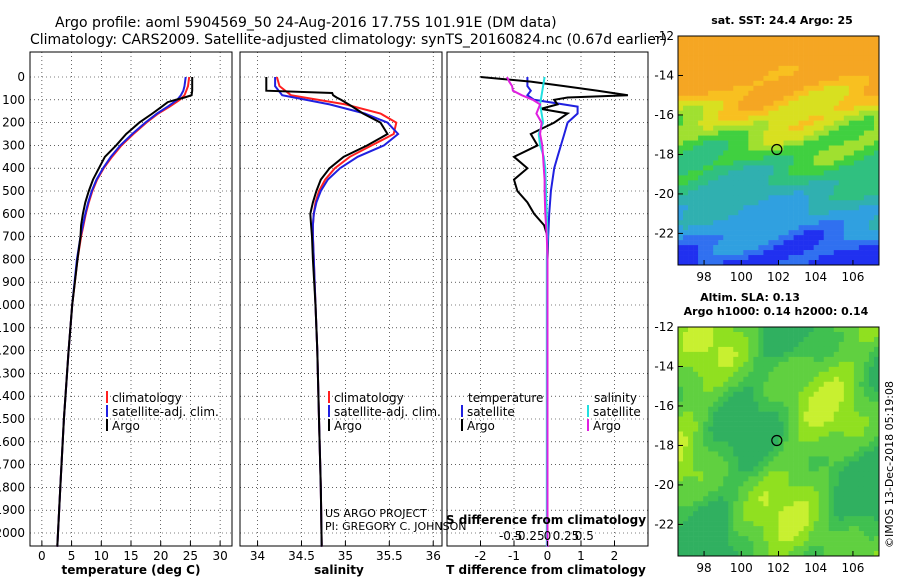  Describe the element at coordinates (12, 419) in the screenshot. I see `depth-tick-label: 1500` at that location.